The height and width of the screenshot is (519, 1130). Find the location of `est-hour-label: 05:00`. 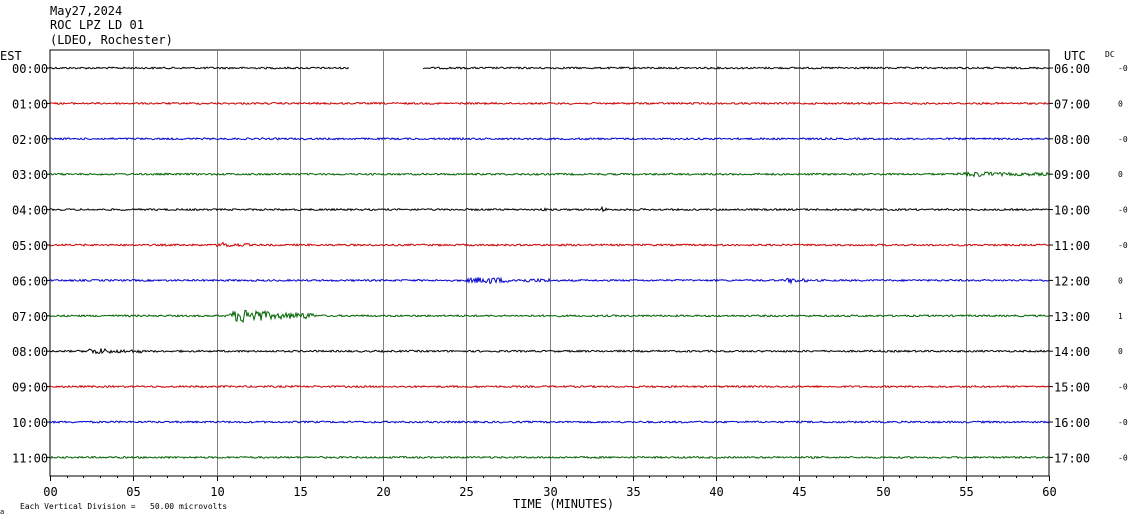

est-hour-label: 05:00 is located at coordinates (30, 246).